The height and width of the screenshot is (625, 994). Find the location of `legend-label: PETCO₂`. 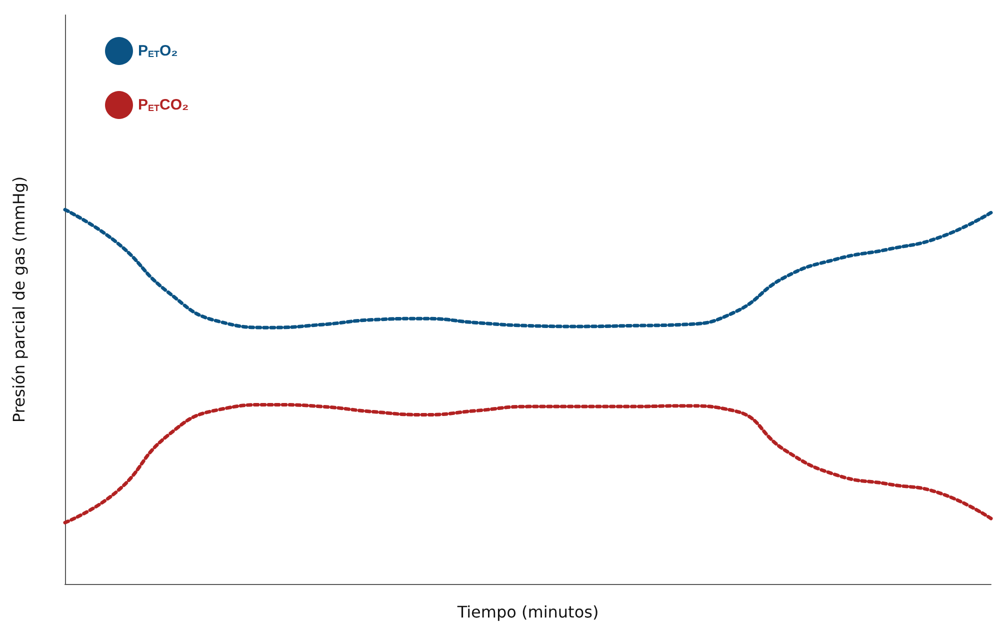

legend-label: PETCO₂ is located at coordinates (163, 105).